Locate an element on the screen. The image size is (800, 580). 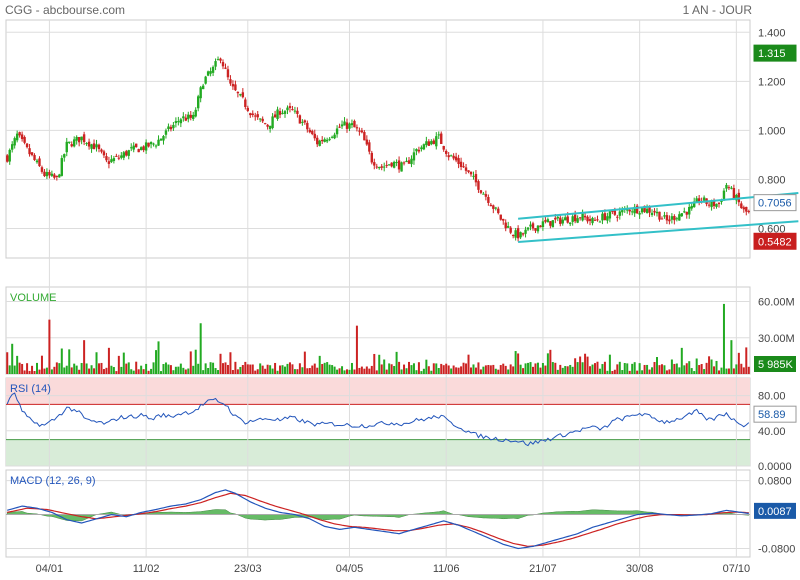
price-y-tick-label: 1.400 is located at coordinates (772, 33).